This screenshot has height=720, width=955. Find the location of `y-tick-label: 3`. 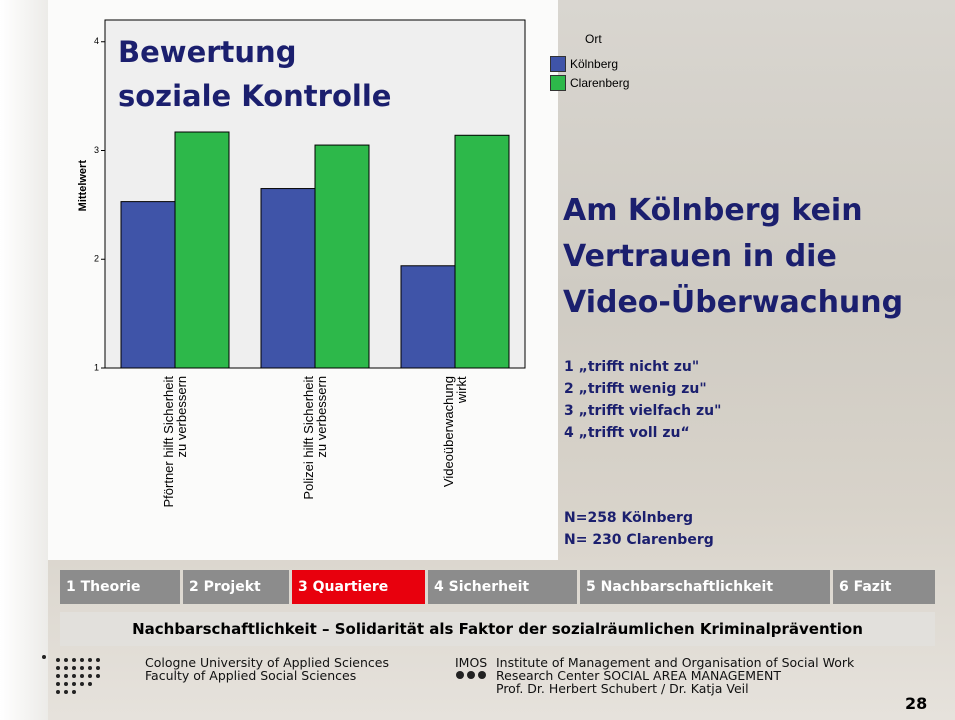

y-tick-label: 3 is located at coordinates (96, 150).